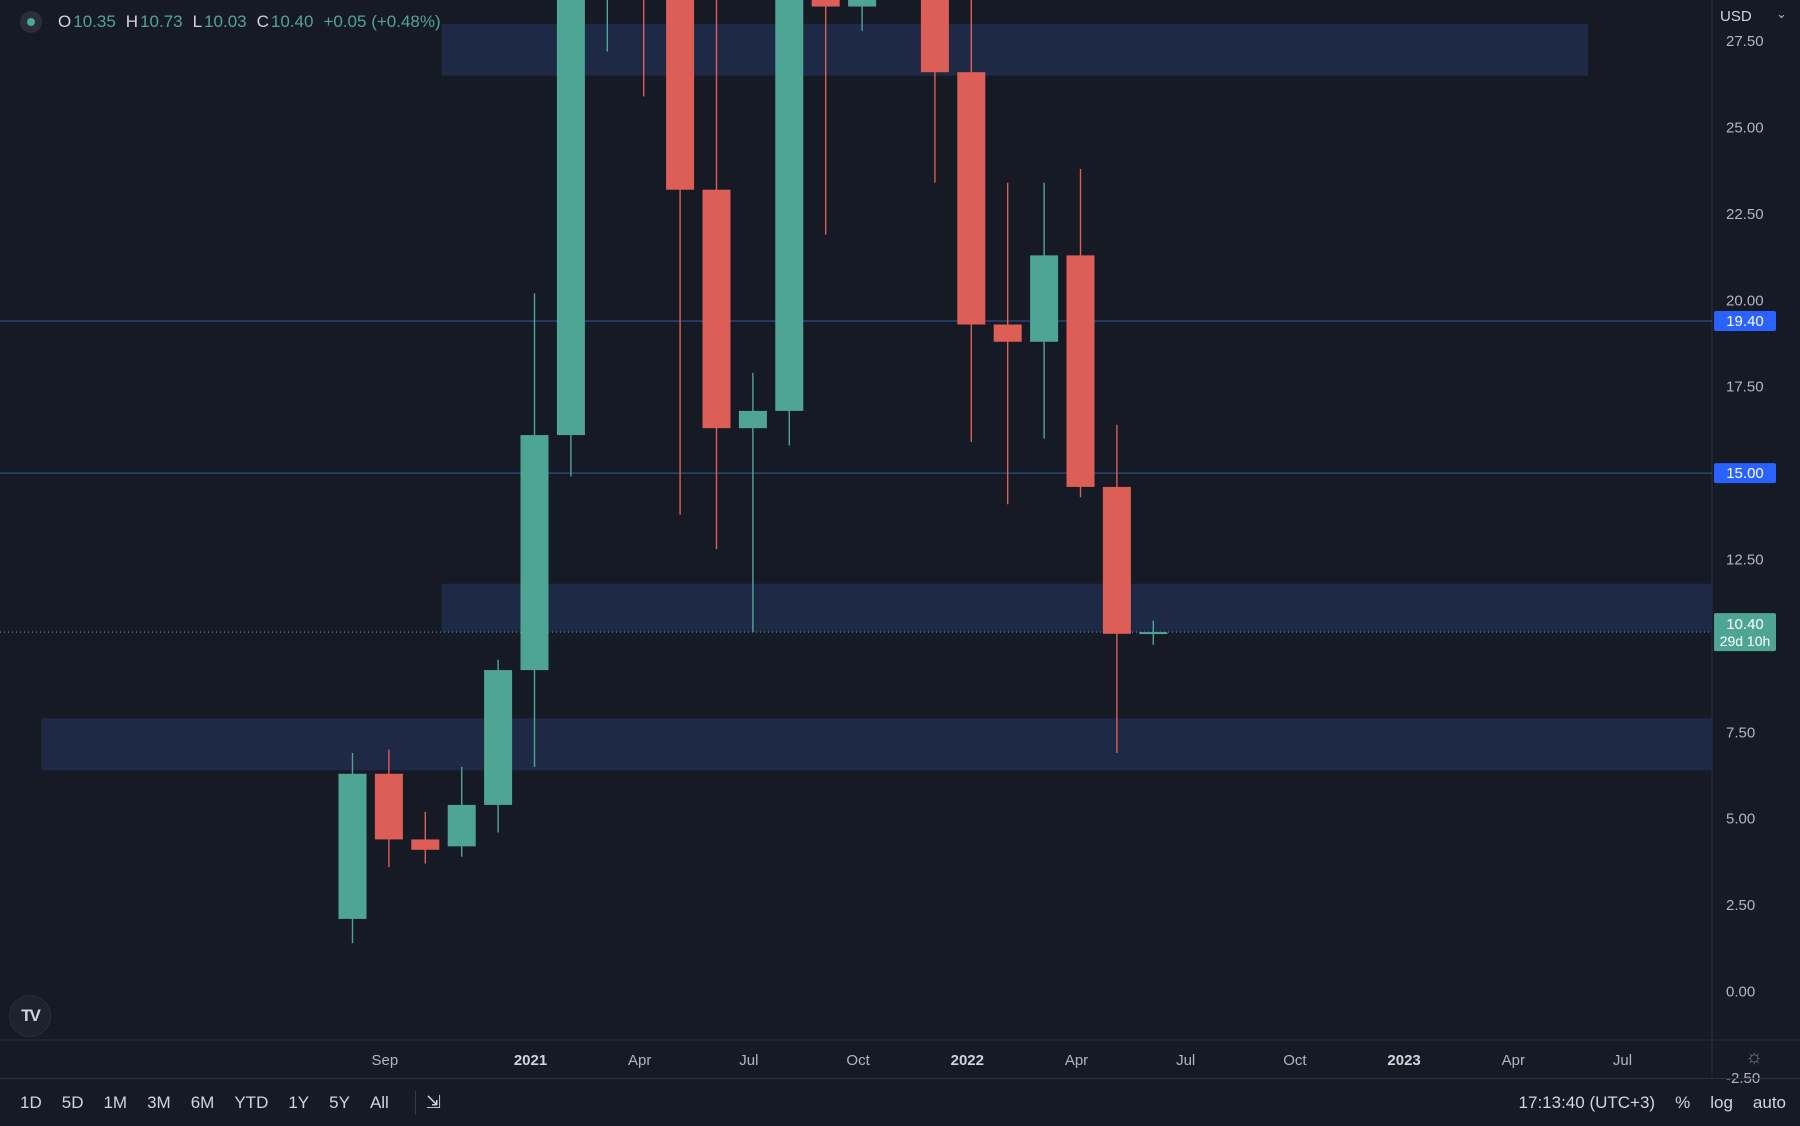 The image size is (1800, 1126). Describe the element at coordinates (1754, 1057) in the screenshot. I see `gear-icon: ☼` at that location.